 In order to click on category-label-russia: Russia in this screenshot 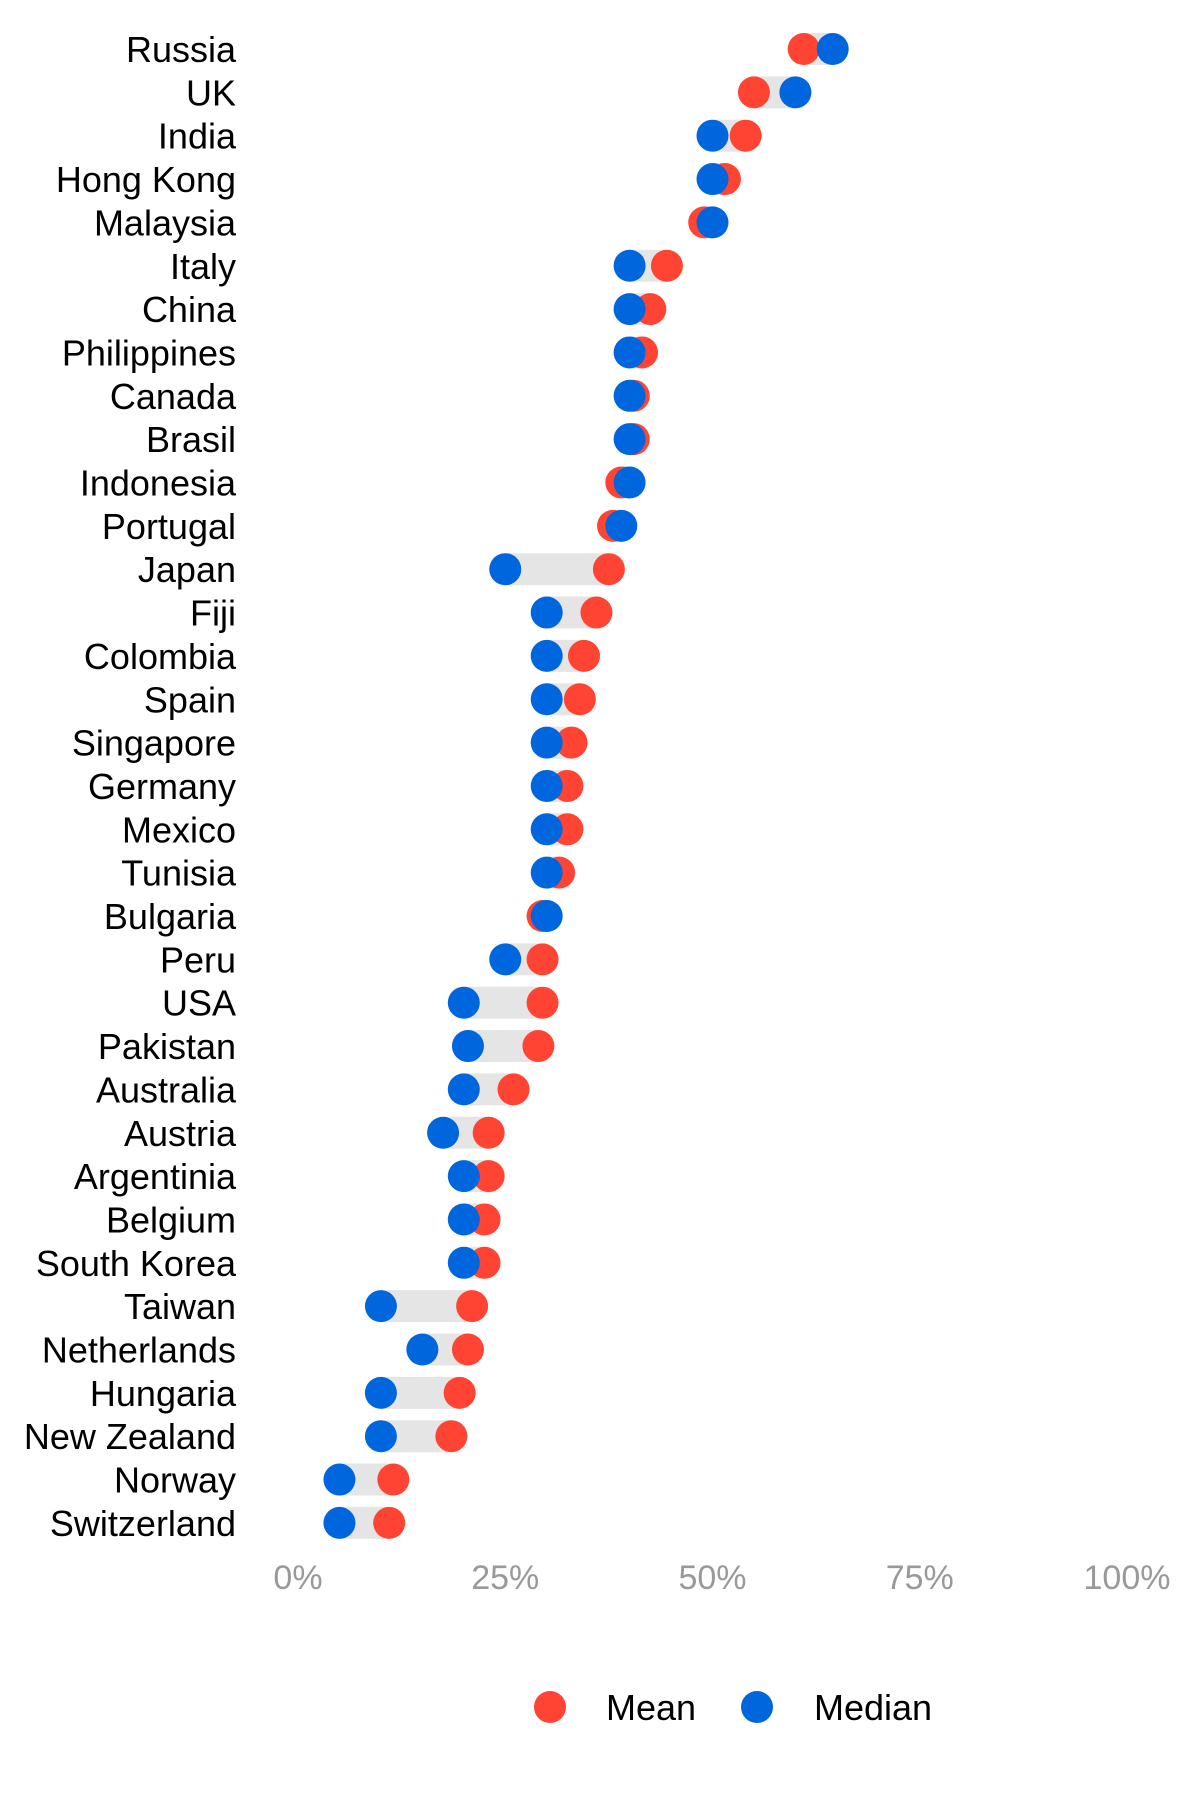, I will do `click(181, 49)`.